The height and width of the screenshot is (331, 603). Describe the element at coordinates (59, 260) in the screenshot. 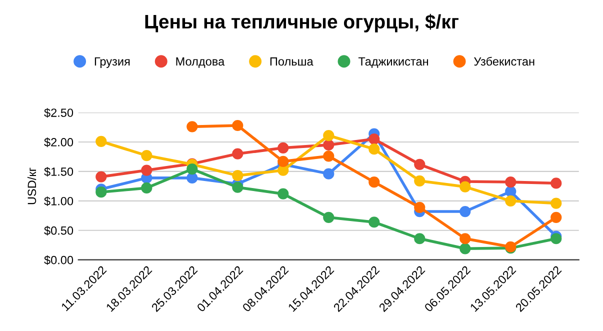

I see `y-tick-label: $0.00` at that location.